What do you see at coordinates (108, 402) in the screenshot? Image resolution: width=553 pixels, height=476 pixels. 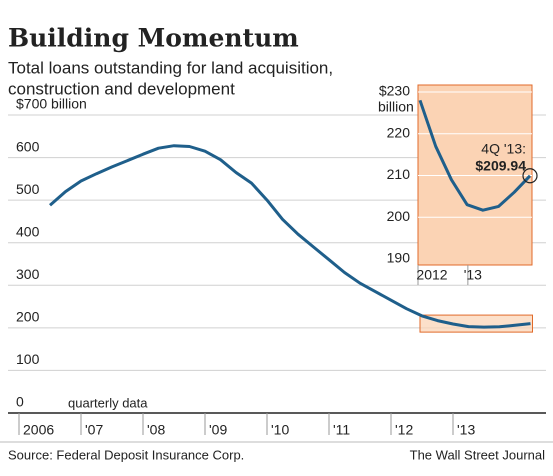 I see `annotation: quarterly data` at bounding box center [108, 402].